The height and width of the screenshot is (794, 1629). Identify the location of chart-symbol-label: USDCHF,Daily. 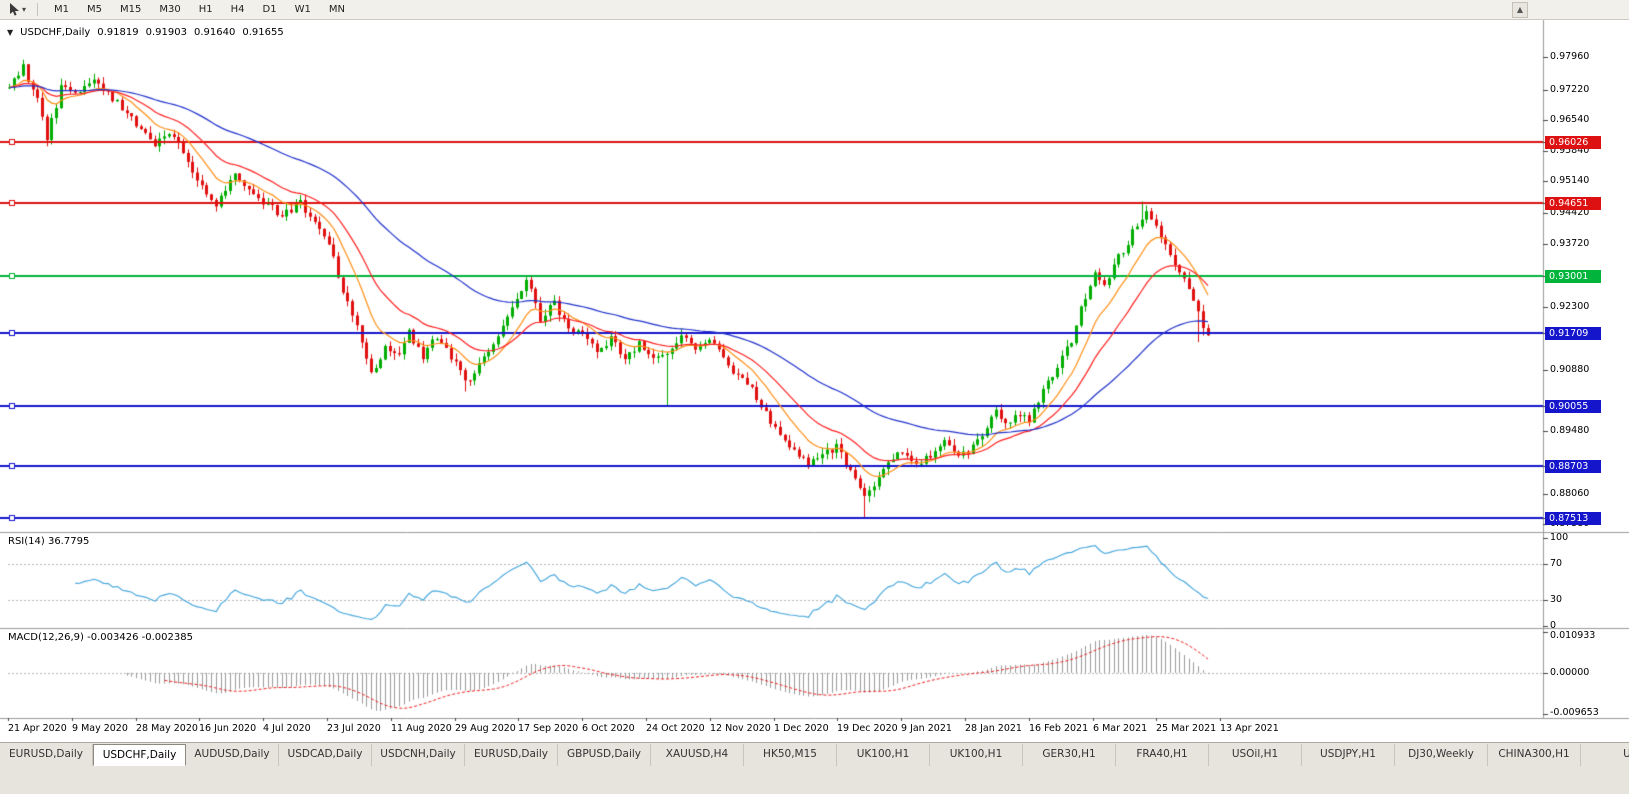
(55, 32).